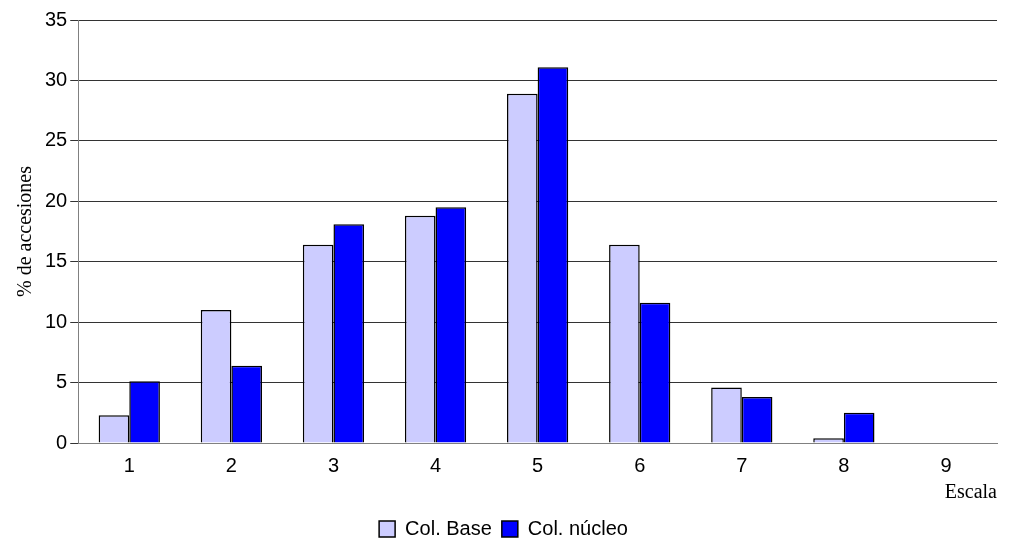 This screenshot has width=1027, height=554. Describe the element at coordinates (577, 527) in the screenshot. I see `legend-label: Col. núcleo` at that location.